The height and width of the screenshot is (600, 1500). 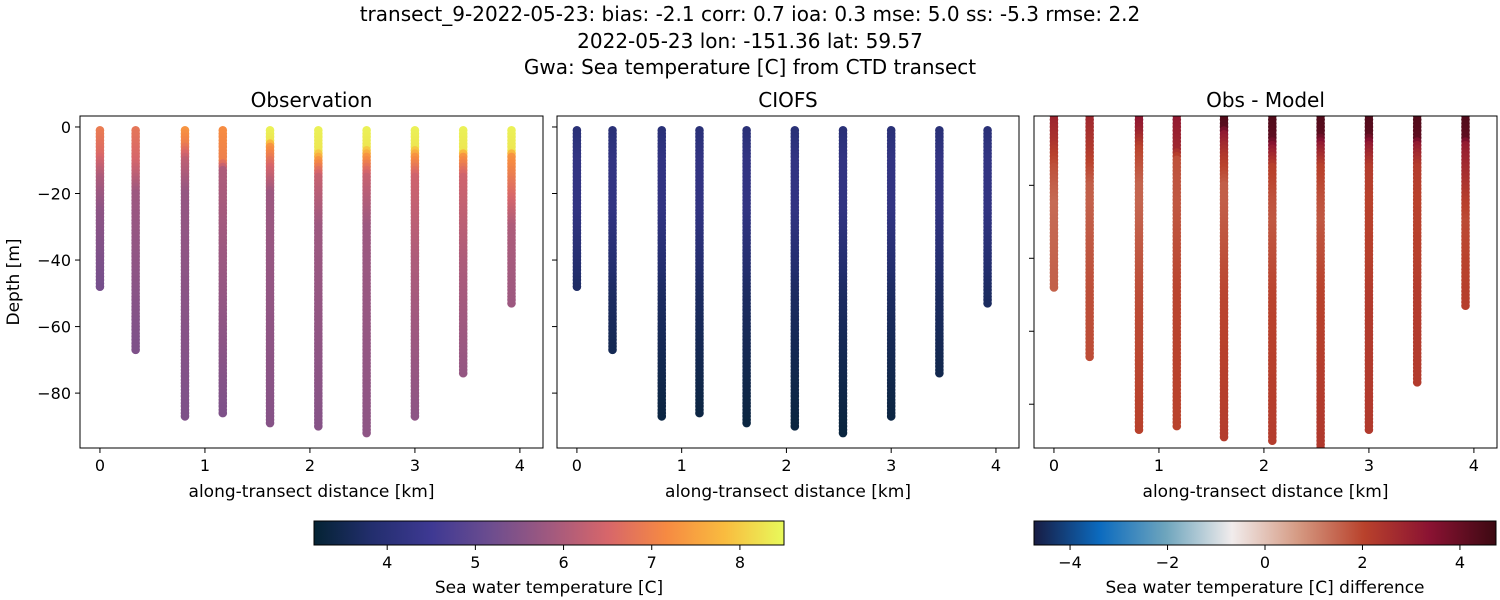 I want to click on panel-title: Obs - Model, so click(x=1265, y=100).